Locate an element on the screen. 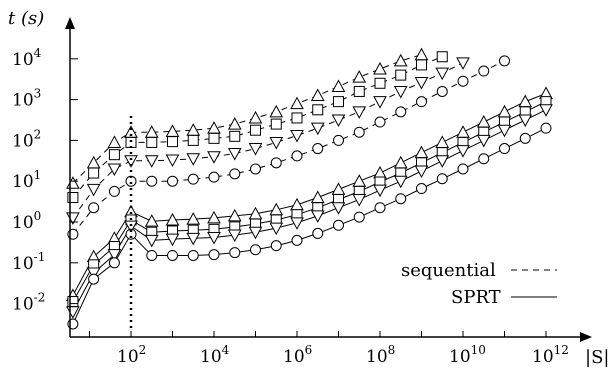 This screenshot has height=371, width=610. x-tick-label: 10² is located at coordinates (131, 355).